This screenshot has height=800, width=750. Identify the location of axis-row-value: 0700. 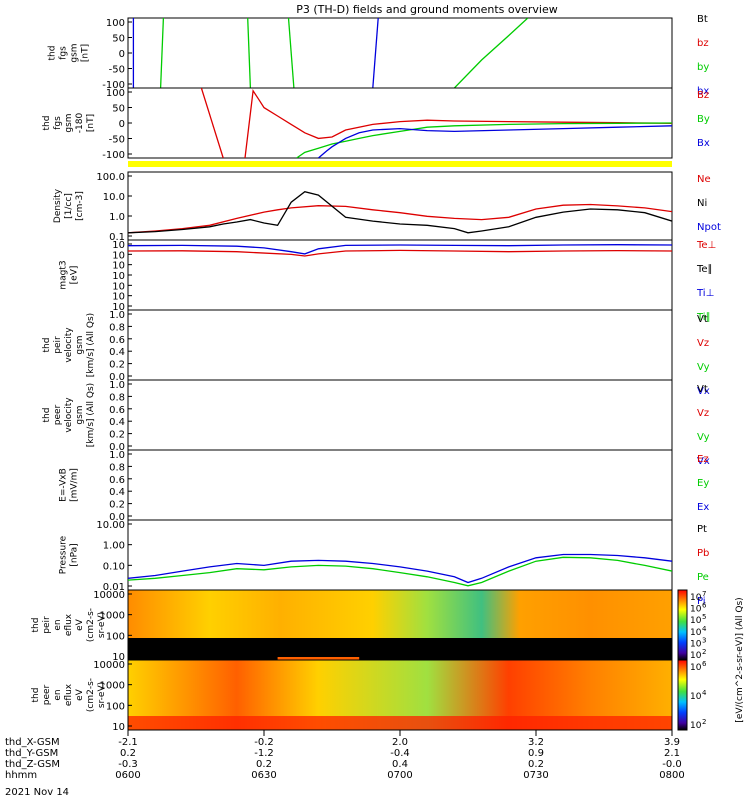
(399, 775).